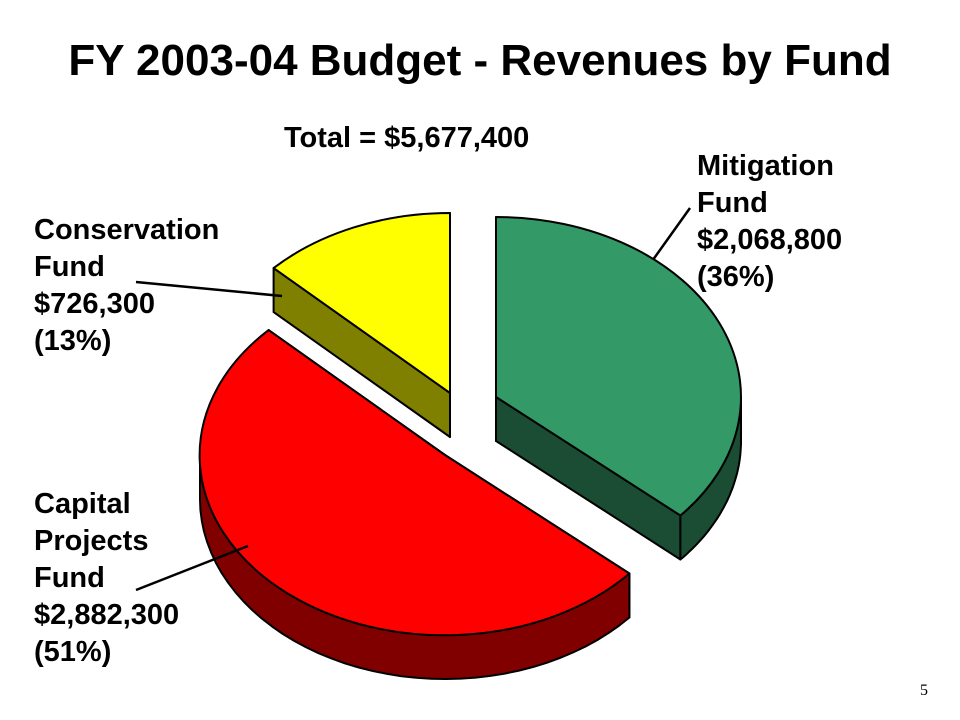  What do you see at coordinates (924, 690) in the screenshot?
I see `page-number: 5` at bounding box center [924, 690].